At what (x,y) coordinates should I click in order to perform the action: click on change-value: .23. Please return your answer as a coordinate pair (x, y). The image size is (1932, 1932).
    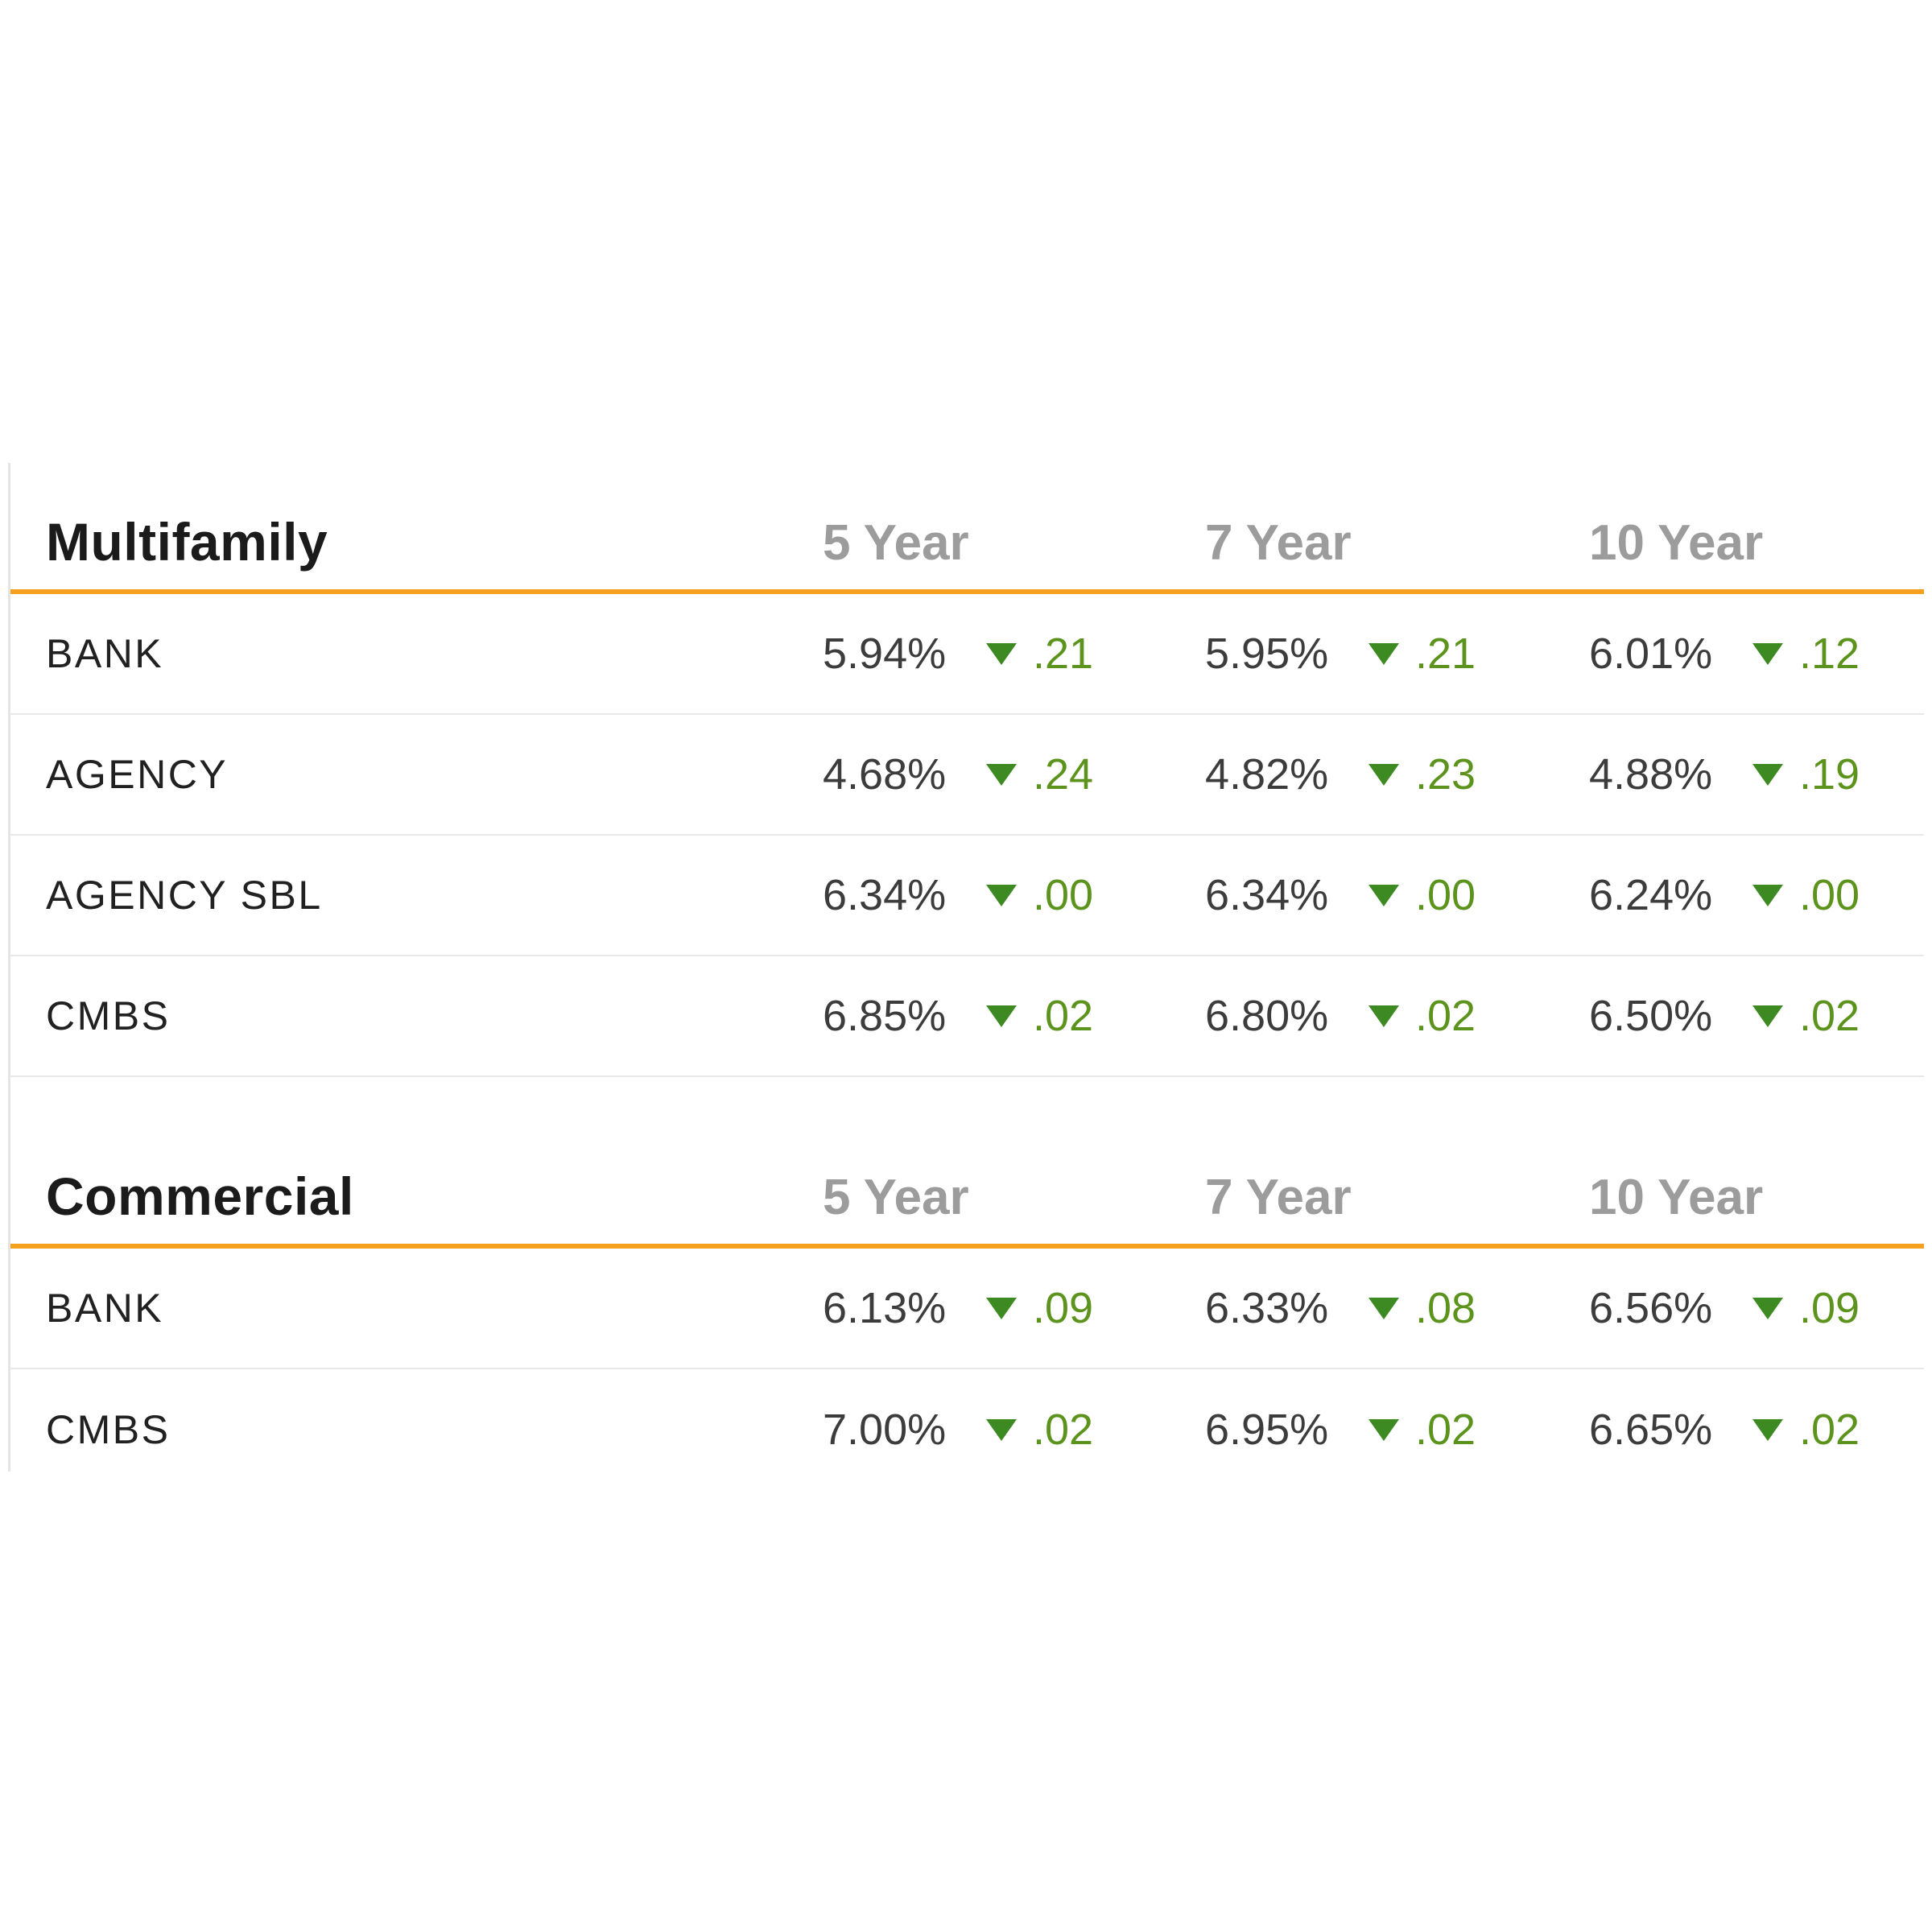
    Looking at the image, I should click on (1445, 774).